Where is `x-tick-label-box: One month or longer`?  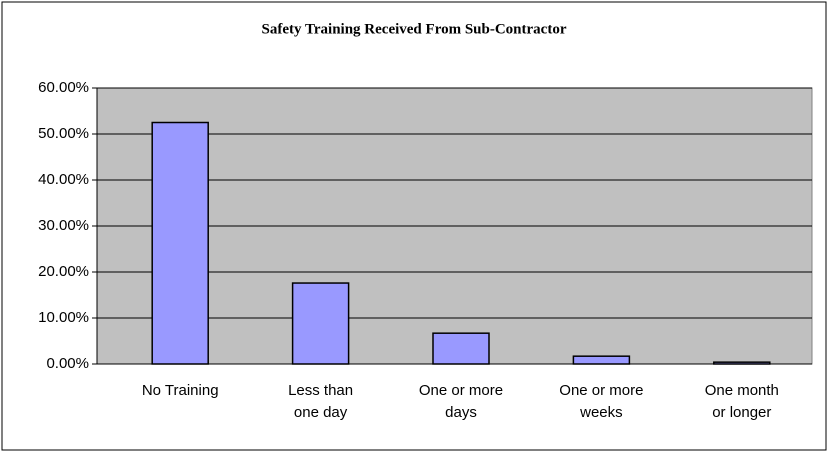 x-tick-label-box: One month or longer is located at coordinates (741, 401).